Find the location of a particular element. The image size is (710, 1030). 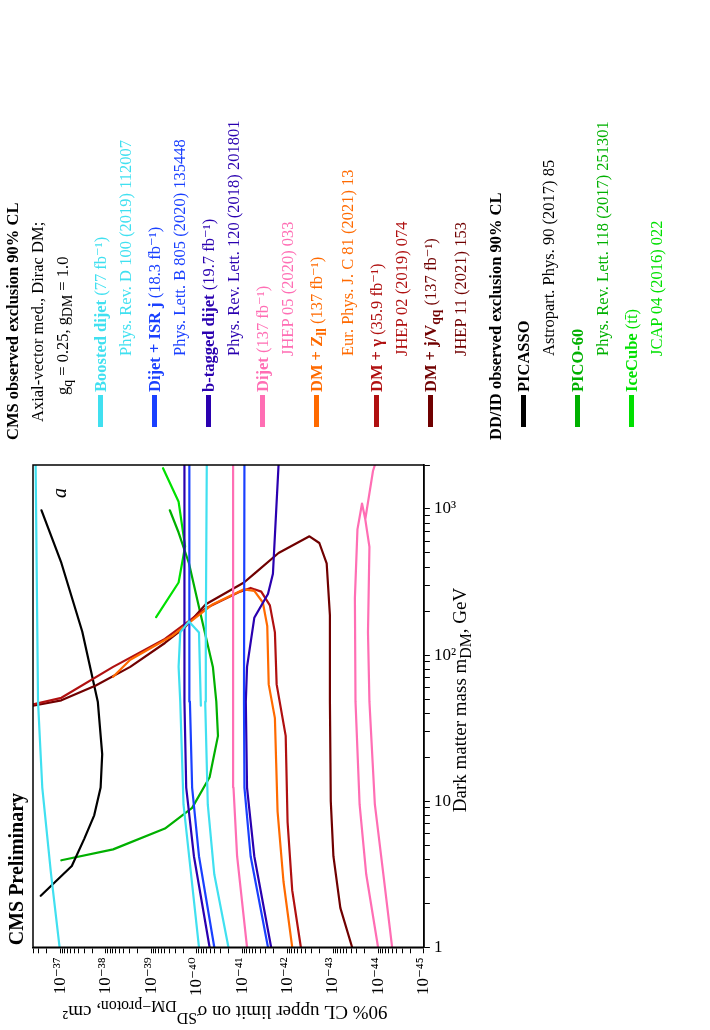

text: DD/ID observed exclusion 90% CL is located at coordinates (495, 315).